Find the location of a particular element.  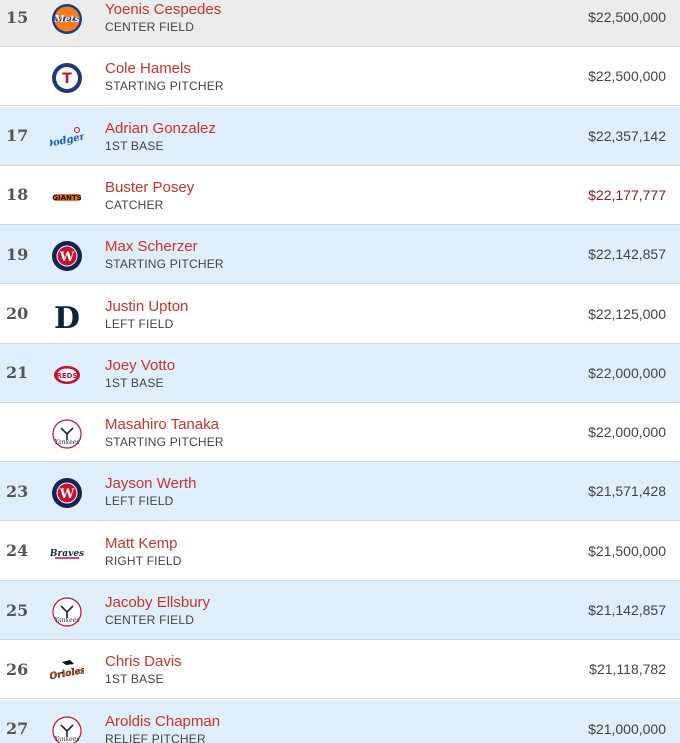

player-row: 24 Braves Matt Kemp RIGHT FIELD $21,500,000 is located at coordinates (340, 551).